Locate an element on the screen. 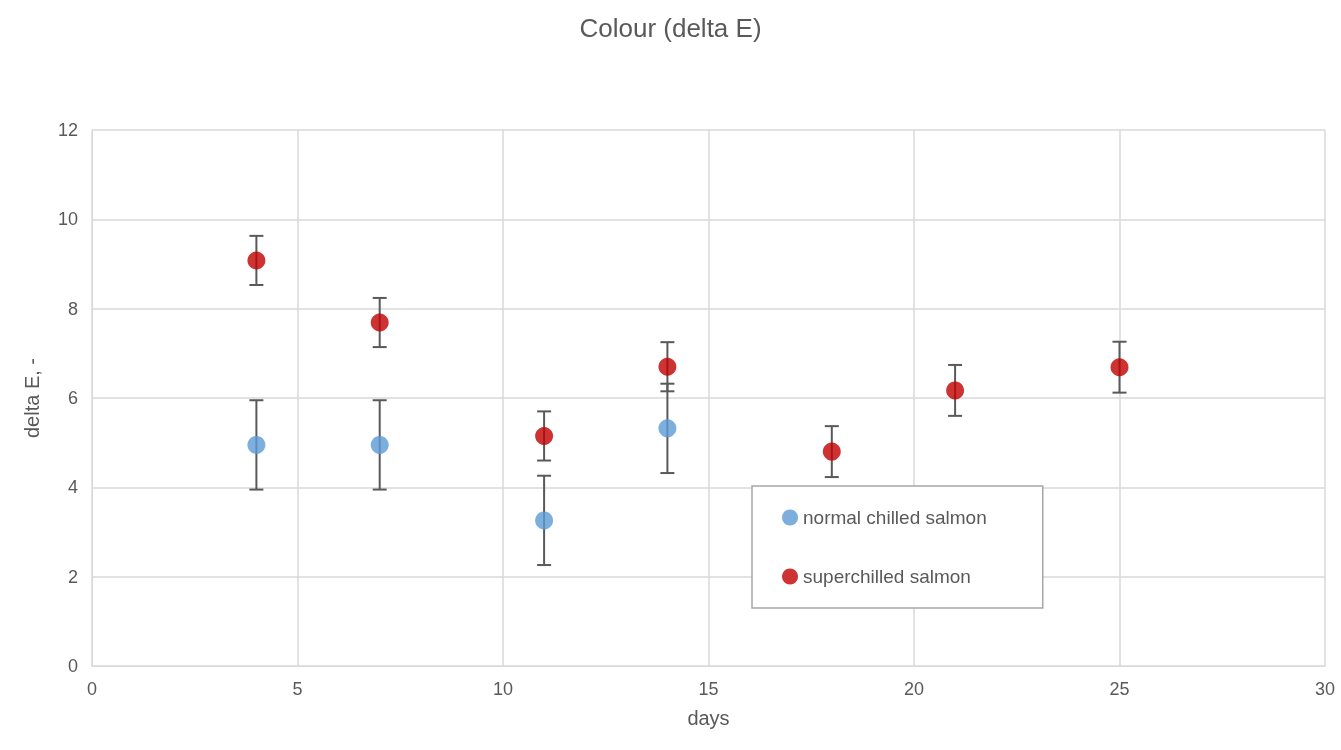  legend-label: normal chilled salmon is located at coordinates (895, 517).